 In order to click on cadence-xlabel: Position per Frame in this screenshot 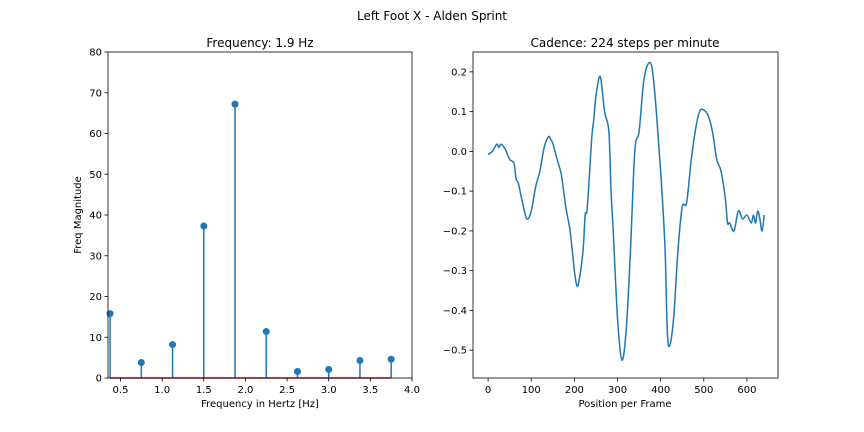, I will do `click(624, 404)`.